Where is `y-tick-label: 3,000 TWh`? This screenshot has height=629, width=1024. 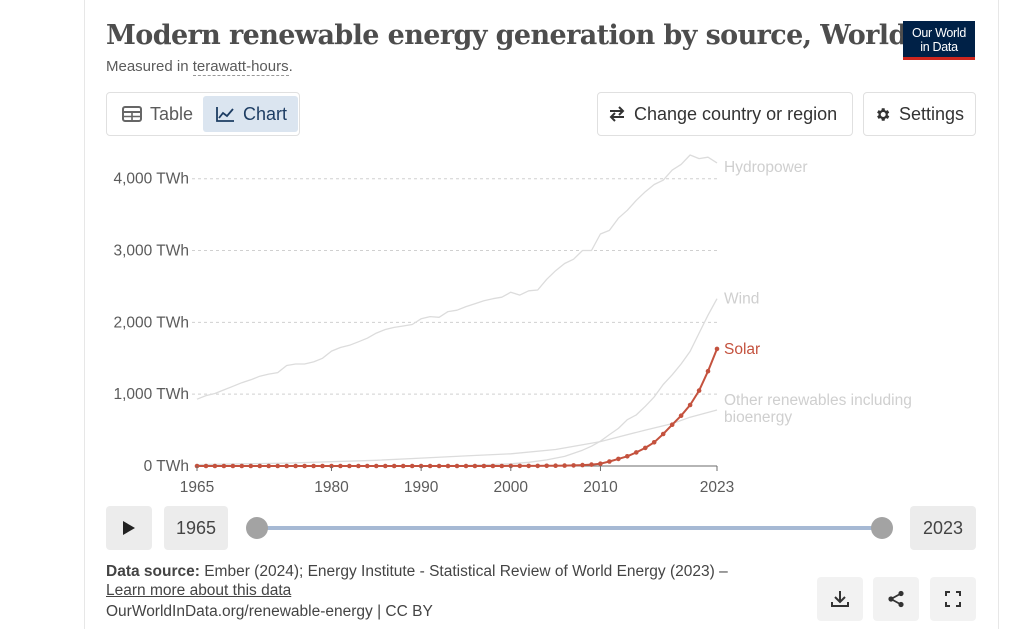 y-tick-label: 3,000 TWh is located at coordinates (151, 251).